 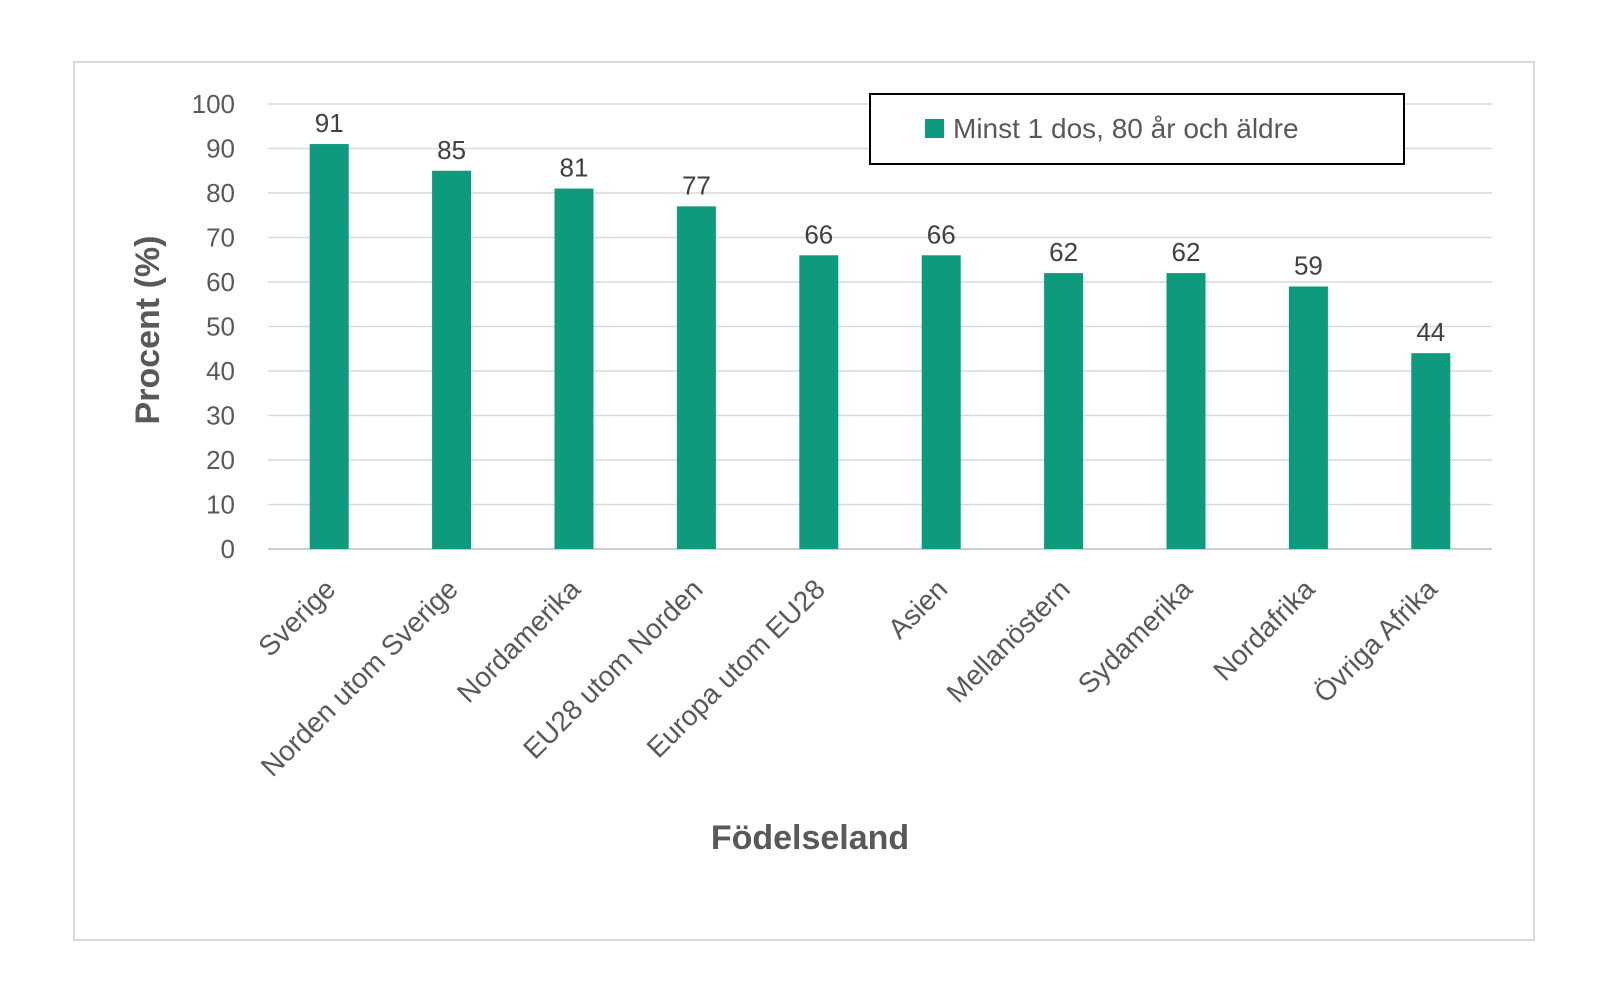 I want to click on y-tick-label: 100, so click(x=213, y=104).